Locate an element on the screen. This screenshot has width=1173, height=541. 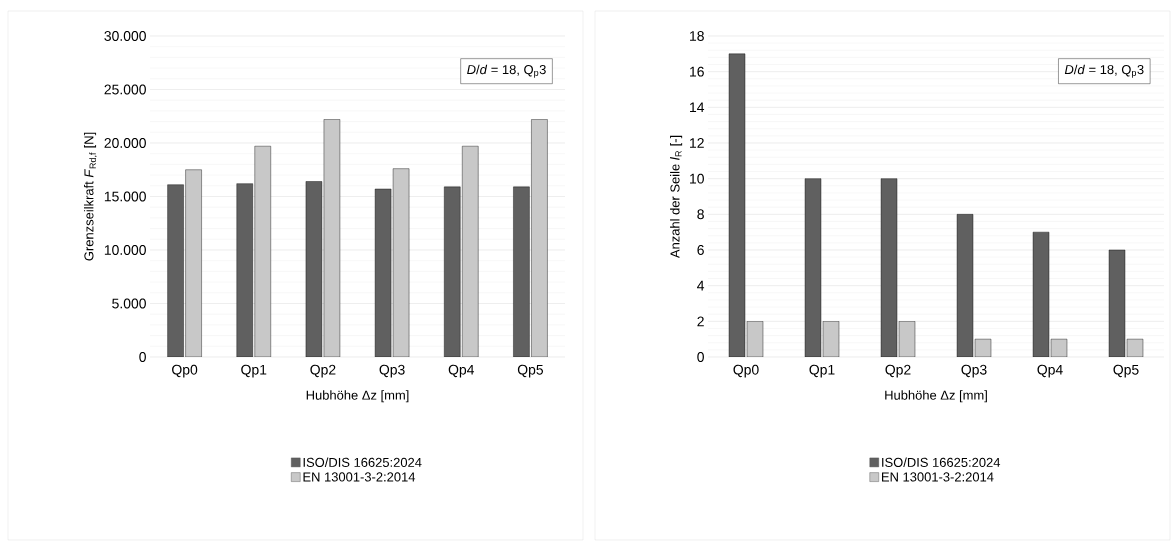
y-tick-label: 18 is located at coordinates (697, 36).